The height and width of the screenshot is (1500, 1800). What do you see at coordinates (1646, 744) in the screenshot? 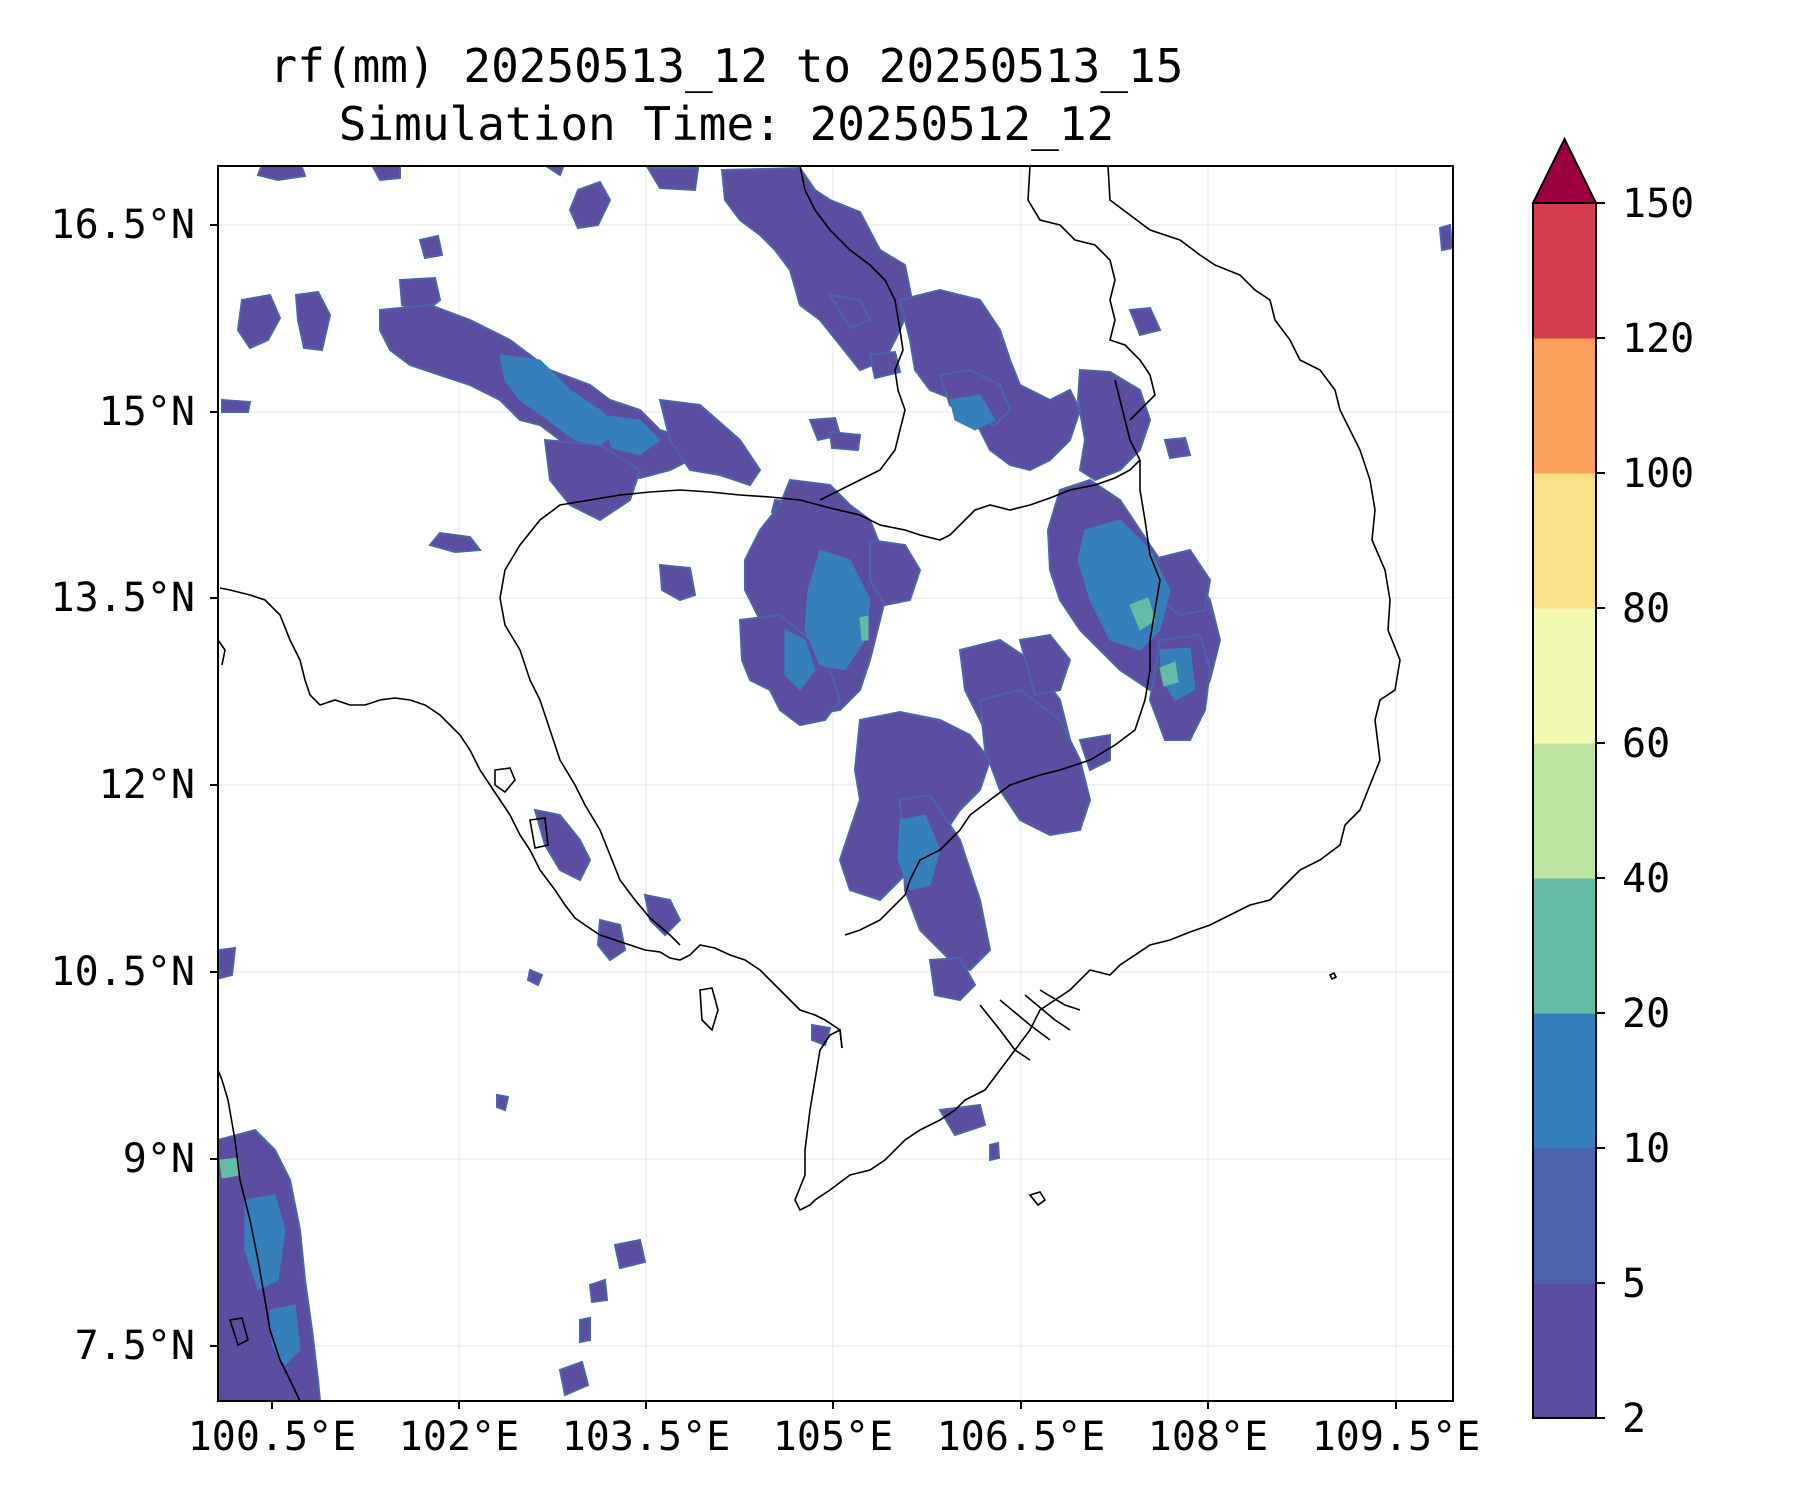
I see `colorbar-tick-label: 60` at bounding box center [1646, 744].